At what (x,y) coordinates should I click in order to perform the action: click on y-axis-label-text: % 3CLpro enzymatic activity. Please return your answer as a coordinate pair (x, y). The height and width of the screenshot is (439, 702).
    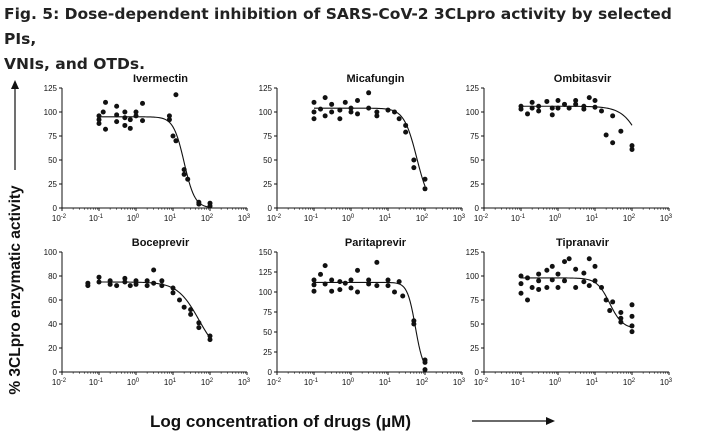
    Looking at the image, I should click on (15, 290).